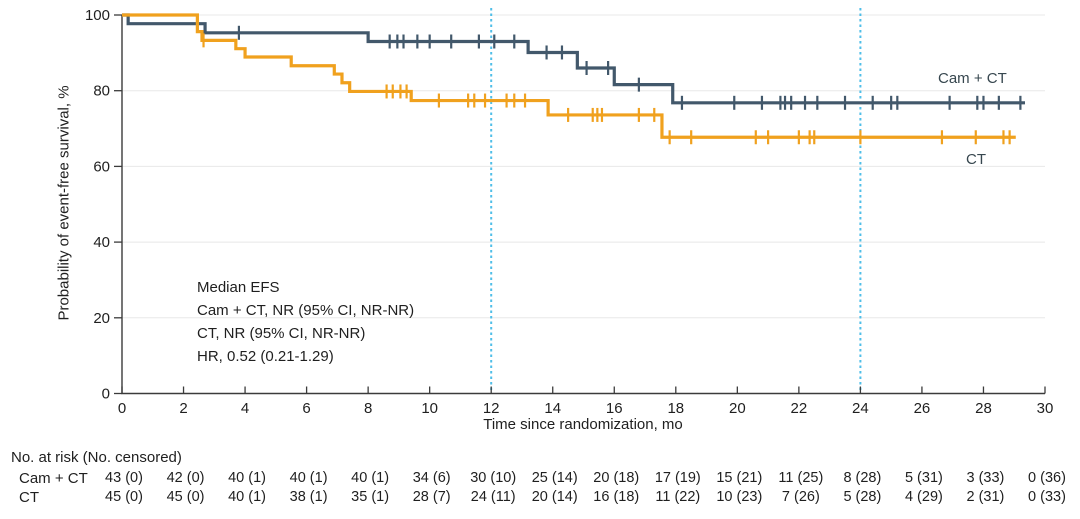  What do you see at coordinates (801, 478) in the screenshot?
I see `risk-cell: 11 (25)` at bounding box center [801, 478].